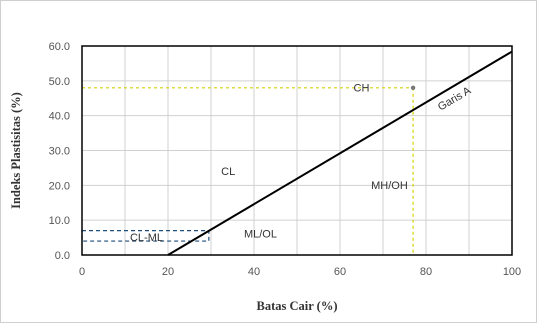 Image resolution: width=537 pixels, height=323 pixels. What do you see at coordinates (389, 186) in the screenshot?
I see `region-label: MH/OH` at bounding box center [389, 186].